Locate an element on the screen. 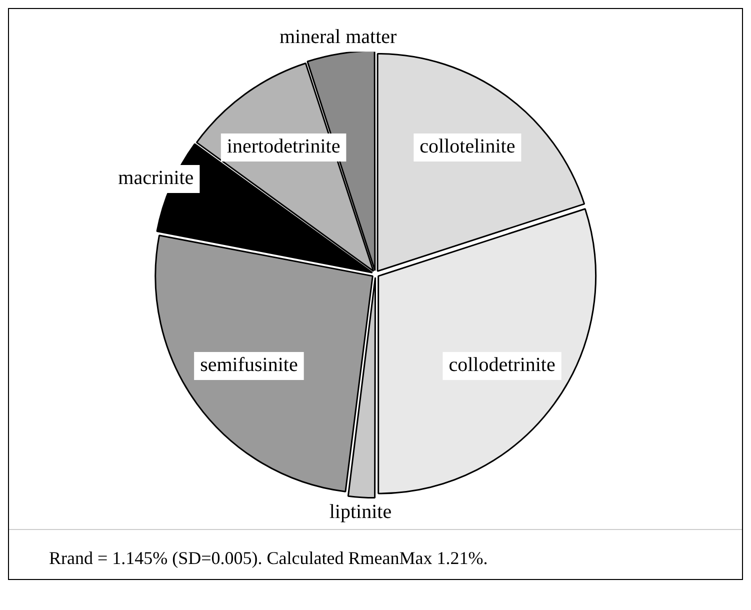  slice-label: mineral matter is located at coordinates (338, 37).